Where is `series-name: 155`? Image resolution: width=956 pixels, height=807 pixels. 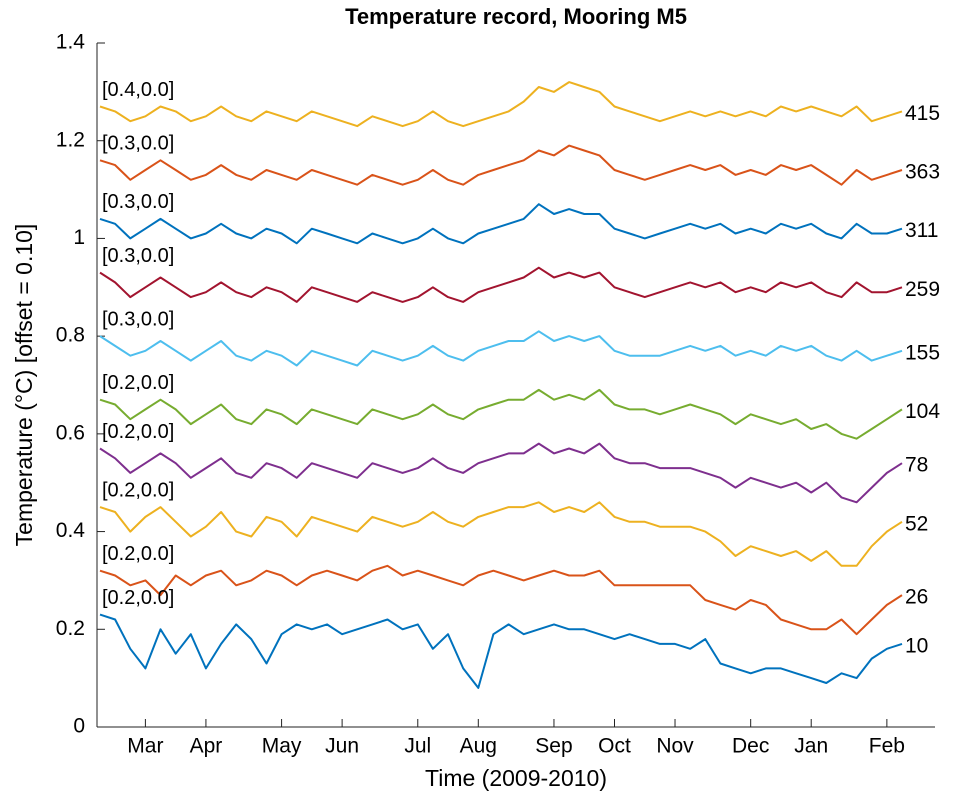
series-name: 155 is located at coordinates (922, 352).